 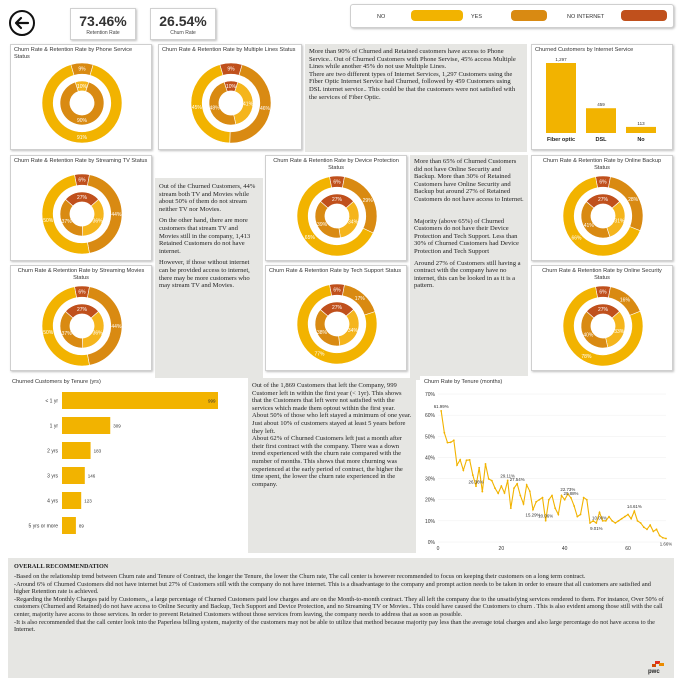 I want to click on internet-service-bars: 1,297 Fiber optic 459 DSL 113 No, so click(x=603, y=103).